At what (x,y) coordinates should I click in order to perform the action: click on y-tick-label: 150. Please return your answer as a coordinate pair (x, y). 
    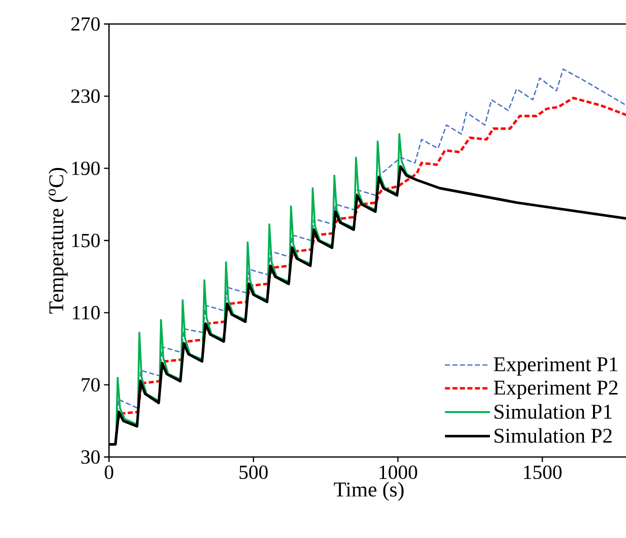
    Looking at the image, I should click on (86, 241).